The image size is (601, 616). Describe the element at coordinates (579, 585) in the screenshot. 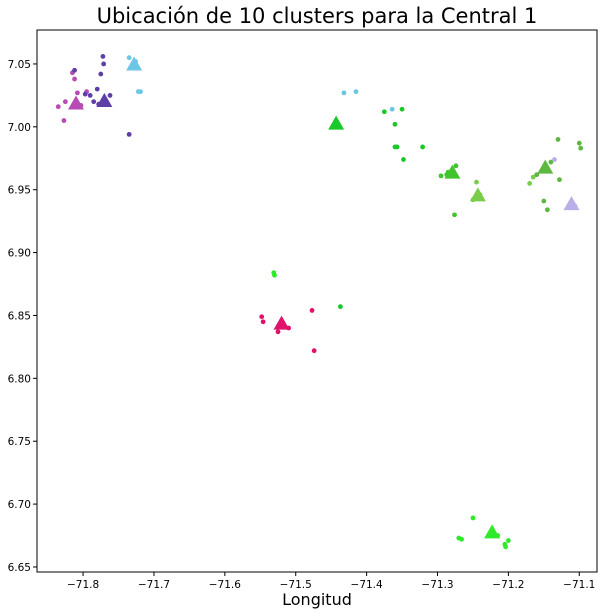

I see `x-tick-label: −71.1` at that location.